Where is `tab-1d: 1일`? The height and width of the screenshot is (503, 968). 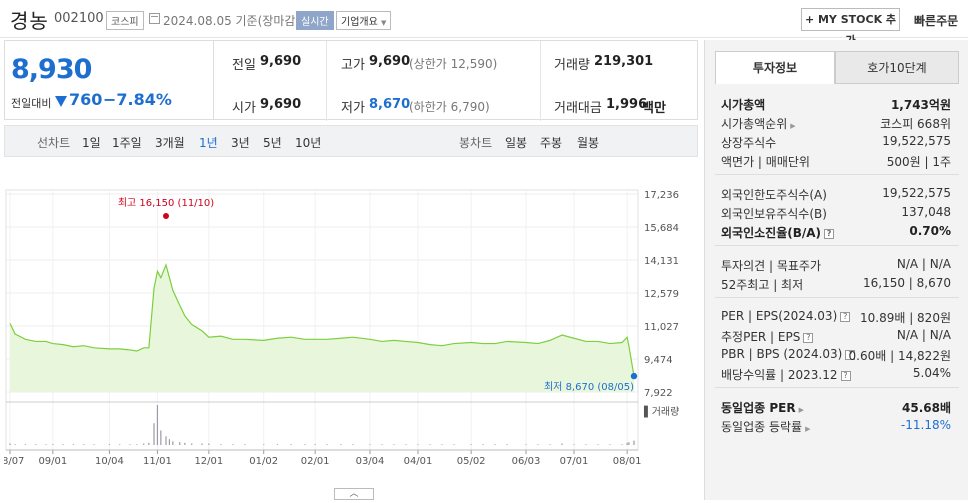
tab-1d: 1일 is located at coordinates (91, 143).